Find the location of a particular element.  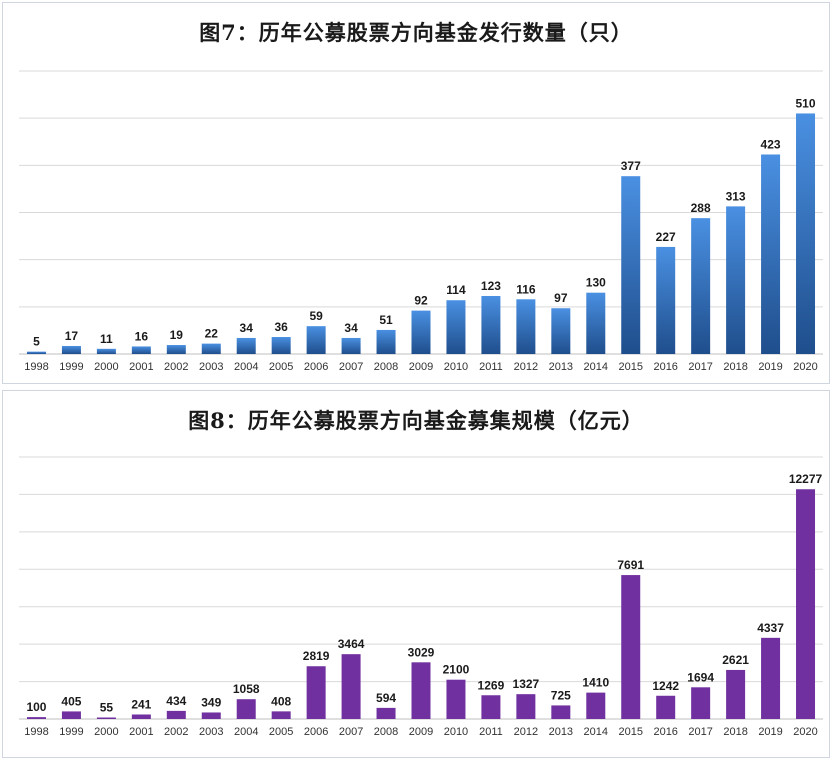

data-label-2009: 92 is located at coordinates (421, 301).